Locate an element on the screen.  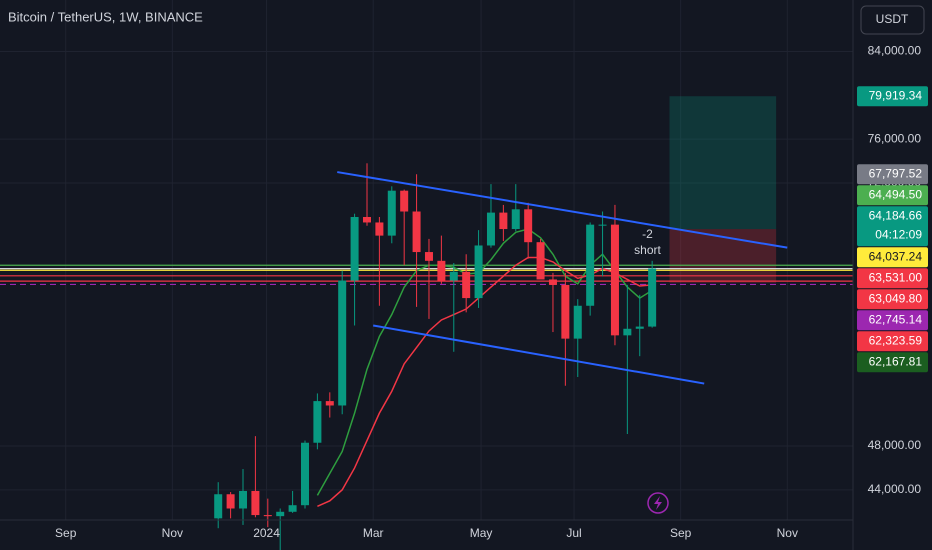
lightning-icon is located at coordinates (658, 503).